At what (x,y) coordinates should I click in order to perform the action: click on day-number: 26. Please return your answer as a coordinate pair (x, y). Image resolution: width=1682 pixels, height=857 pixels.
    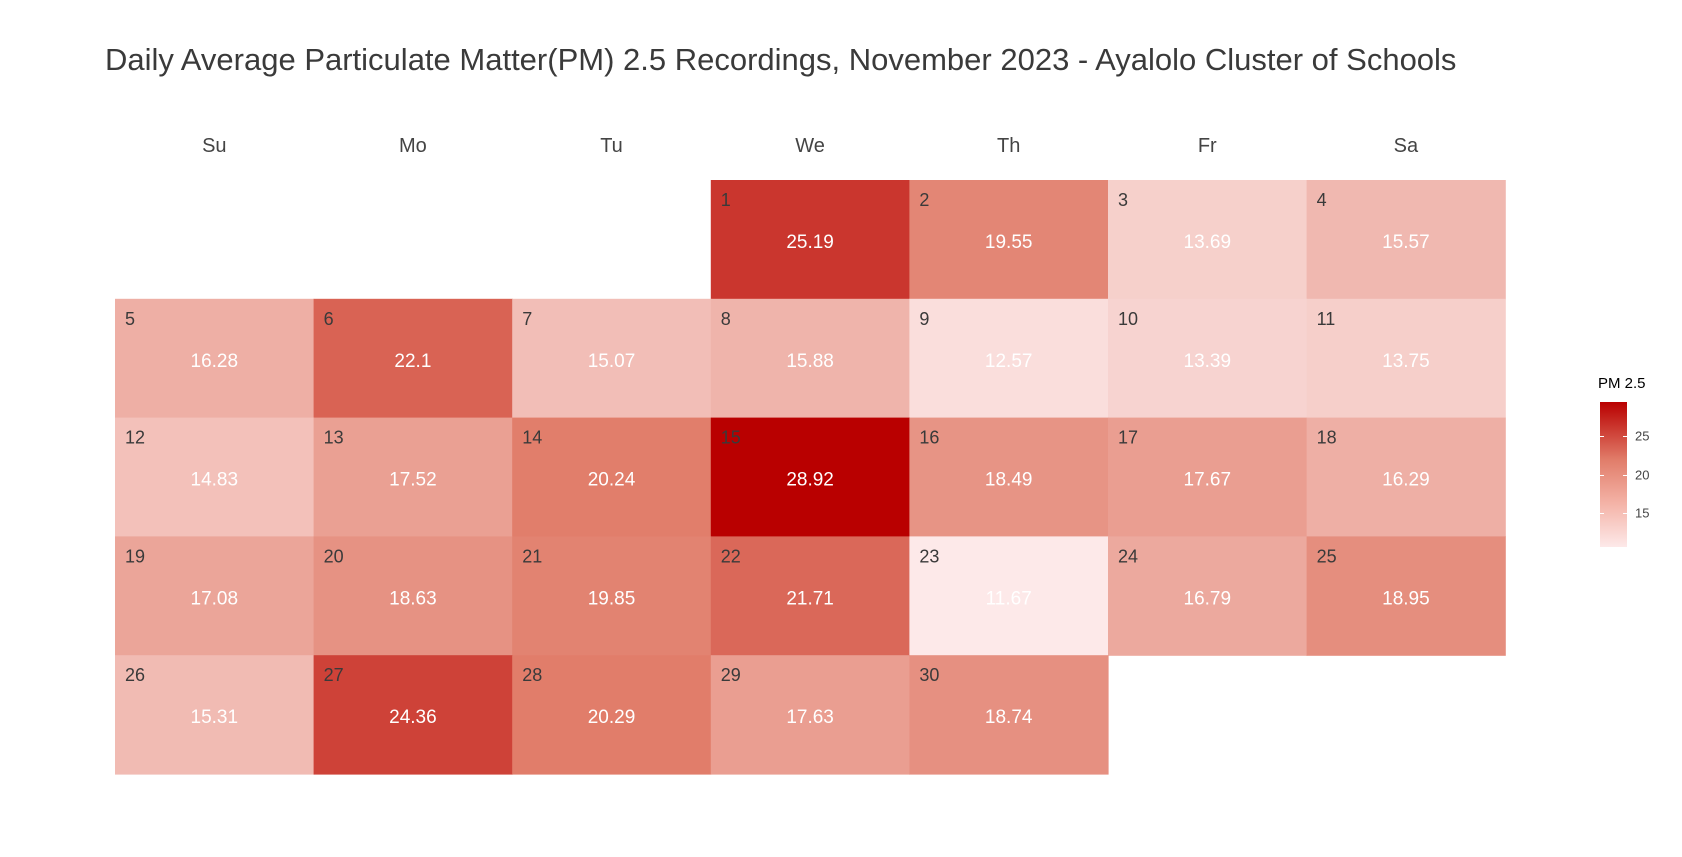
    Looking at the image, I should click on (135, 675).